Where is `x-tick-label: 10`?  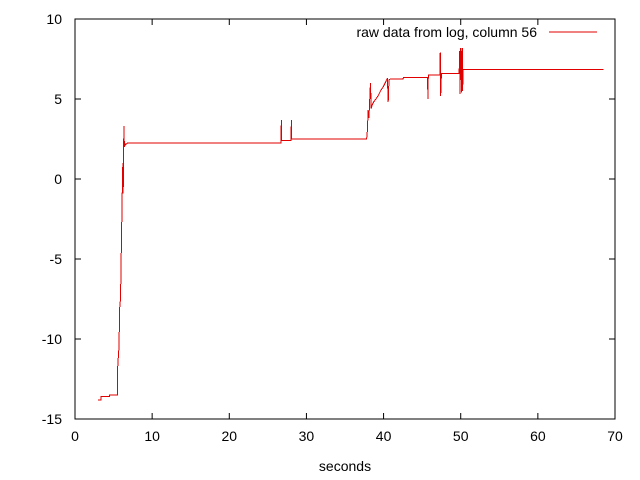 x-tick-label: 10 is located at coordinates (152, 436).